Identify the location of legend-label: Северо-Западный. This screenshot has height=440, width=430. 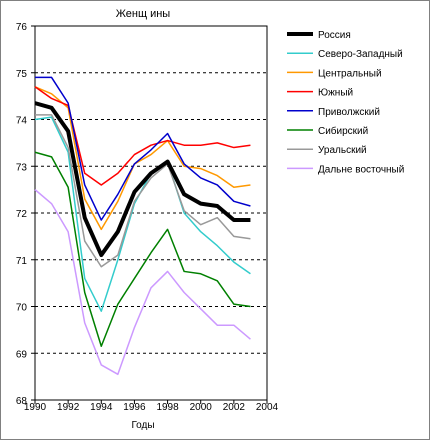
(360, 54).